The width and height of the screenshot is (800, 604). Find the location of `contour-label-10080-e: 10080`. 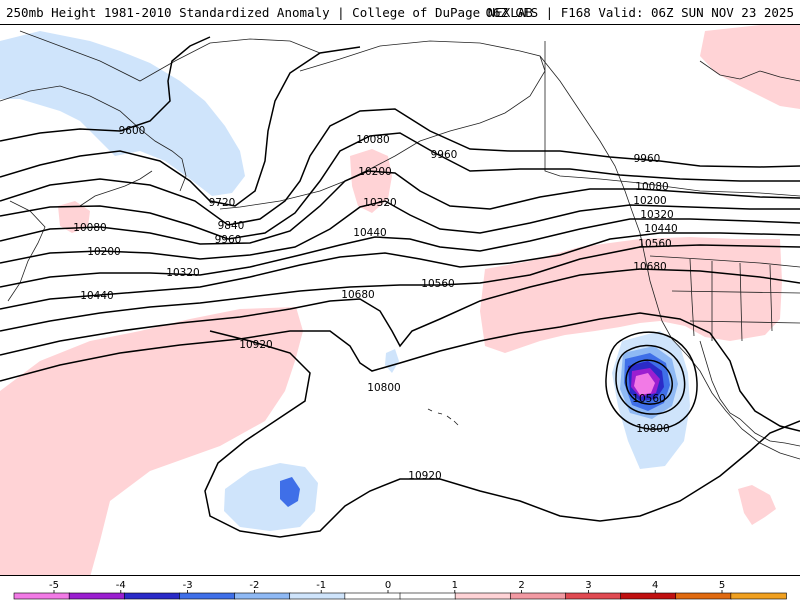

contour-label-10080-e: 10080 is located at coordinates (651, 187).